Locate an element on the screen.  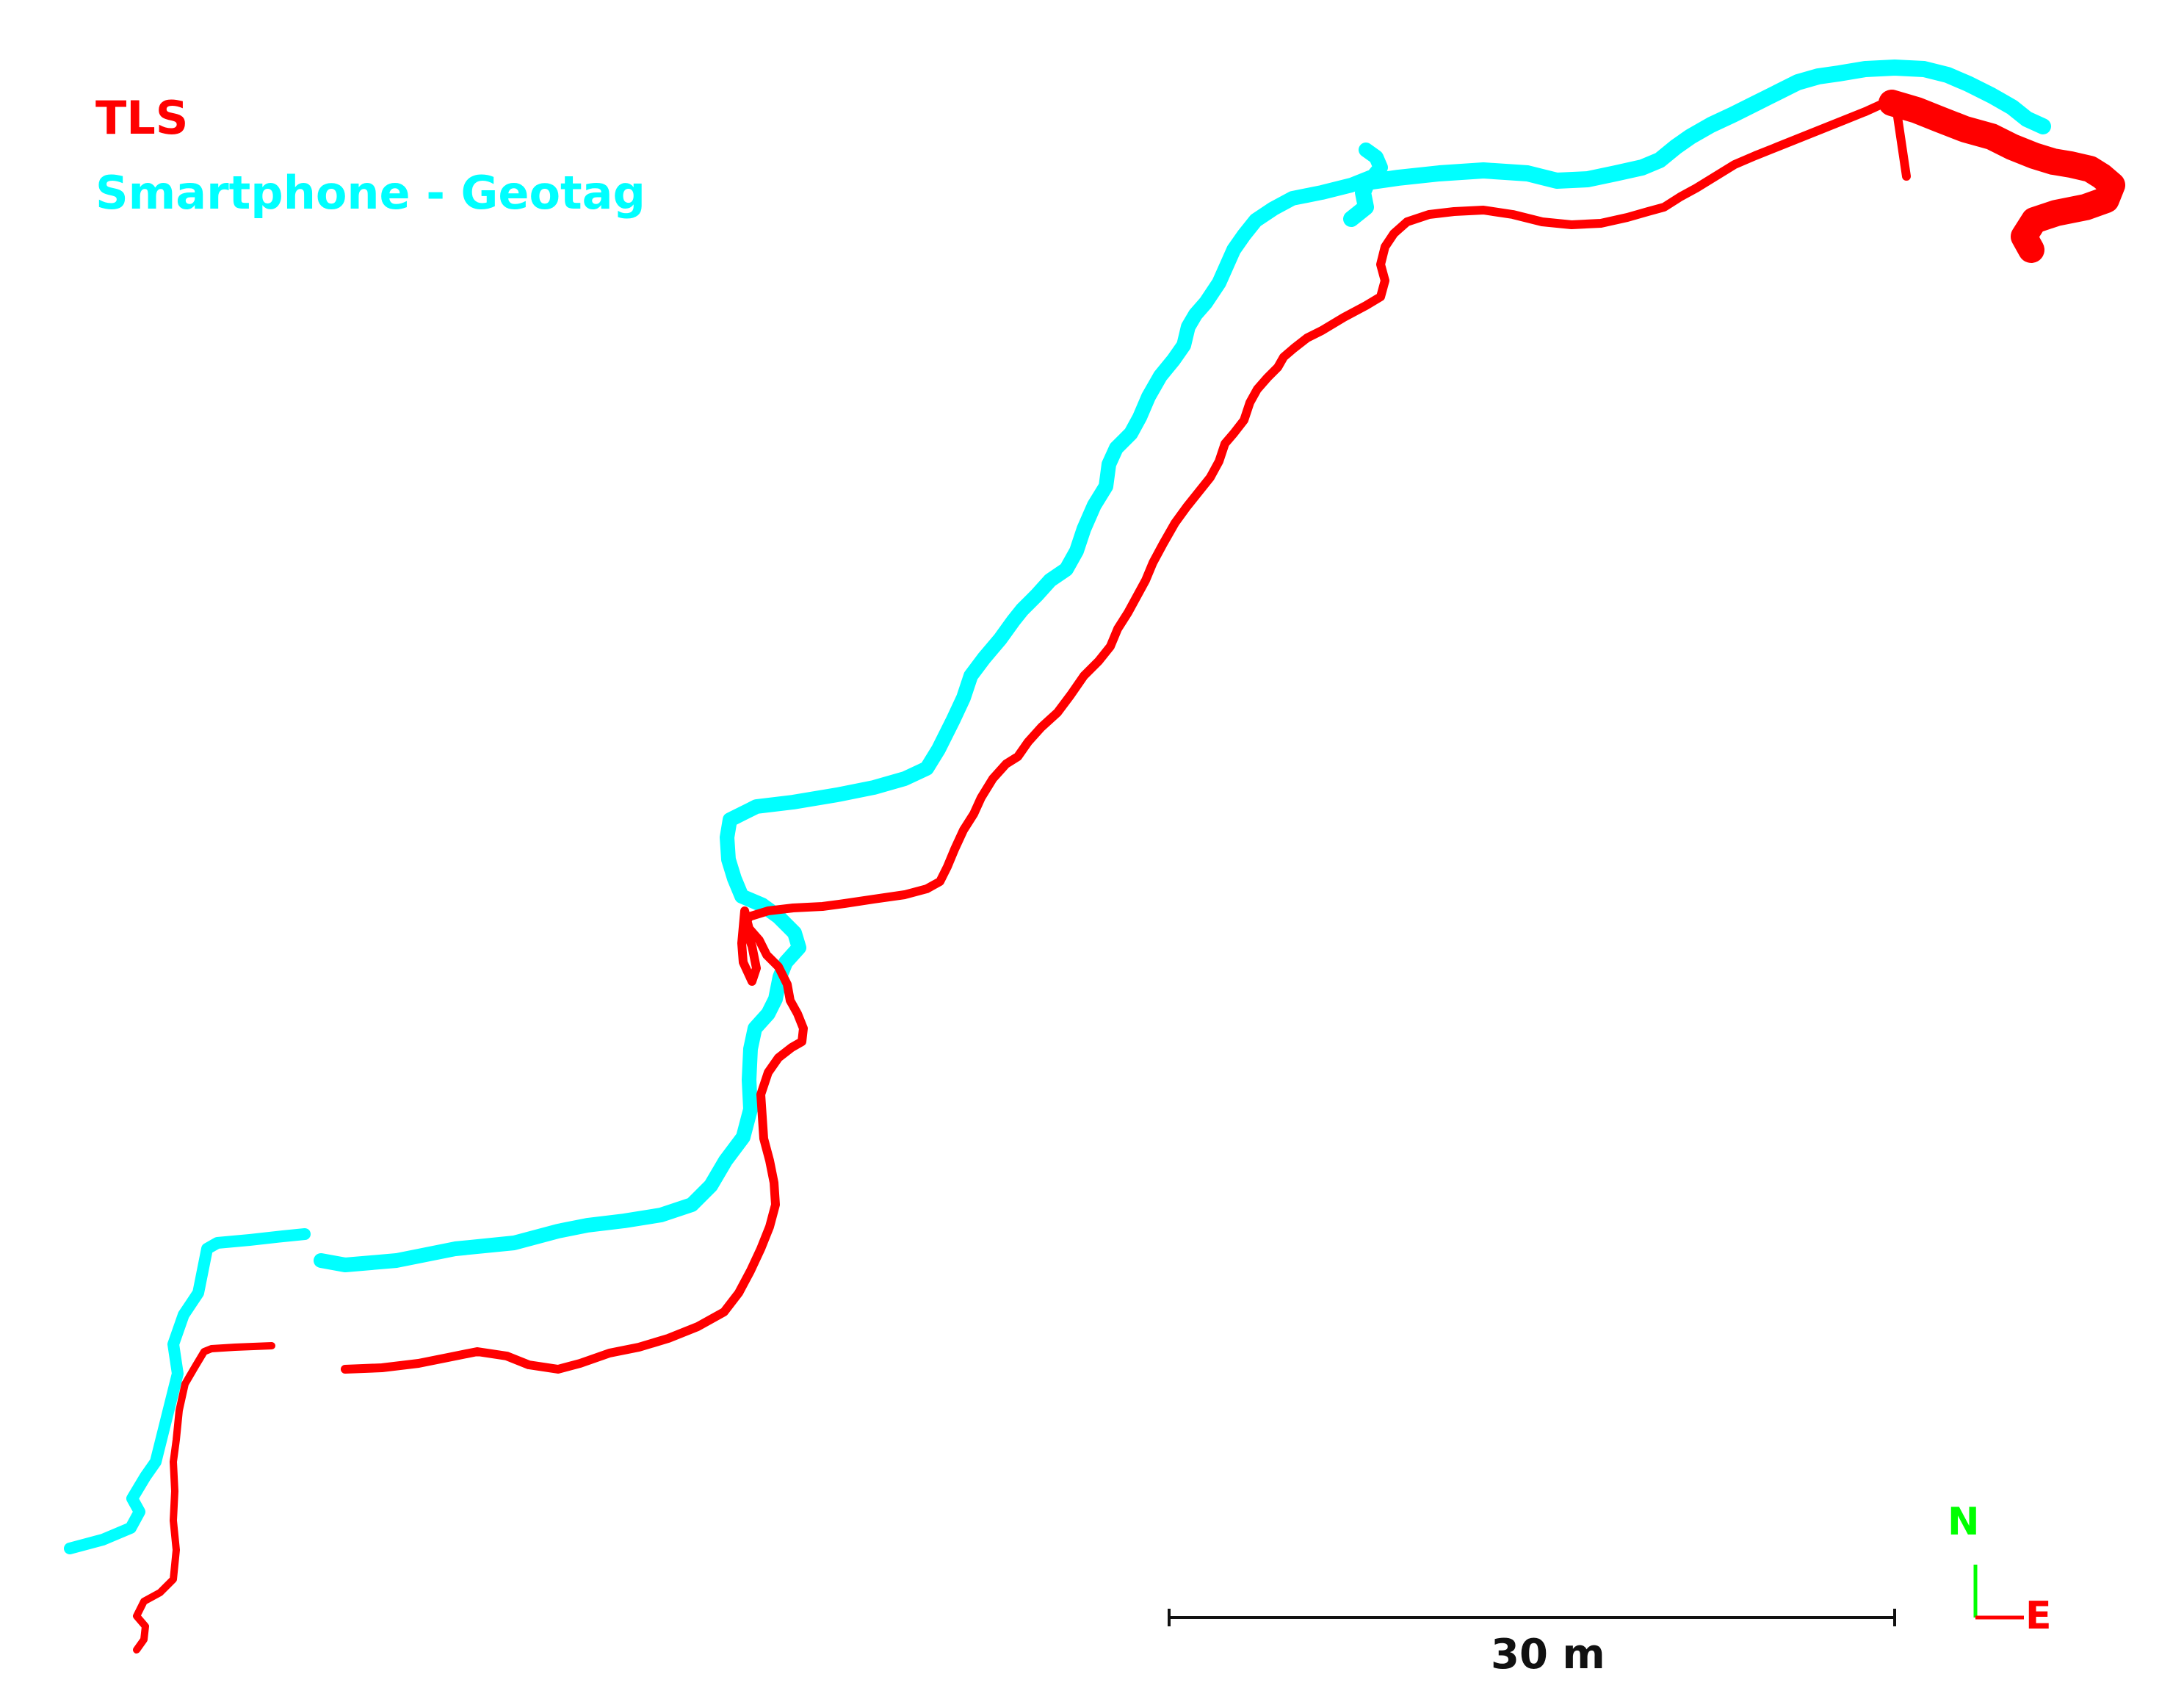
legend-smartphone-label: Smartphone - Geotag is located at coordinates (370, 193).